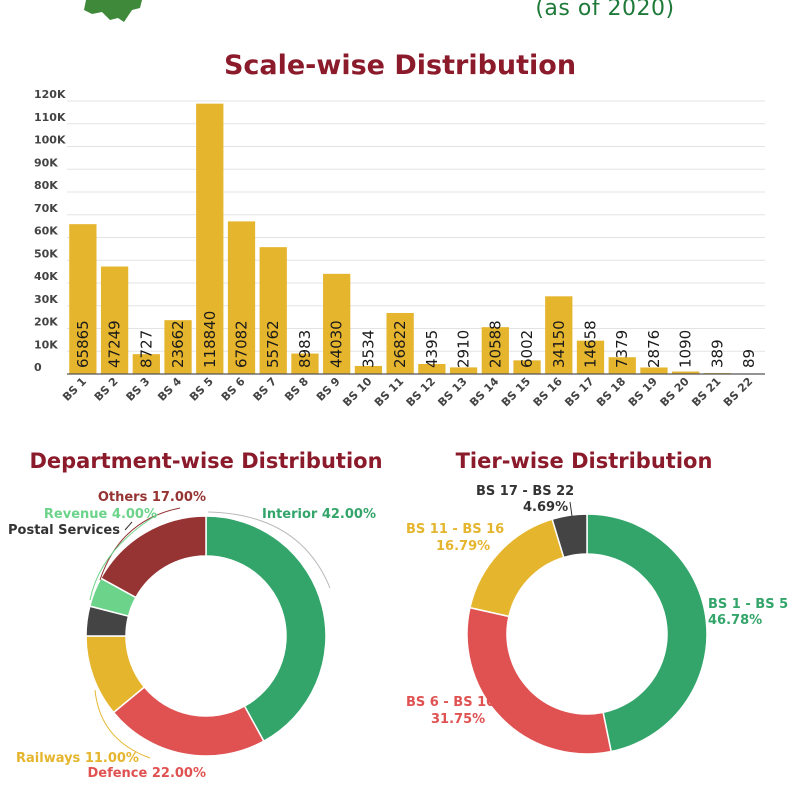 The width and height of the screenshot is (800, 800). What do you see at coordinates (74, 389) in the screenshot?
I see `x-tick-label: BS 1` at bounding box center [74, 389].